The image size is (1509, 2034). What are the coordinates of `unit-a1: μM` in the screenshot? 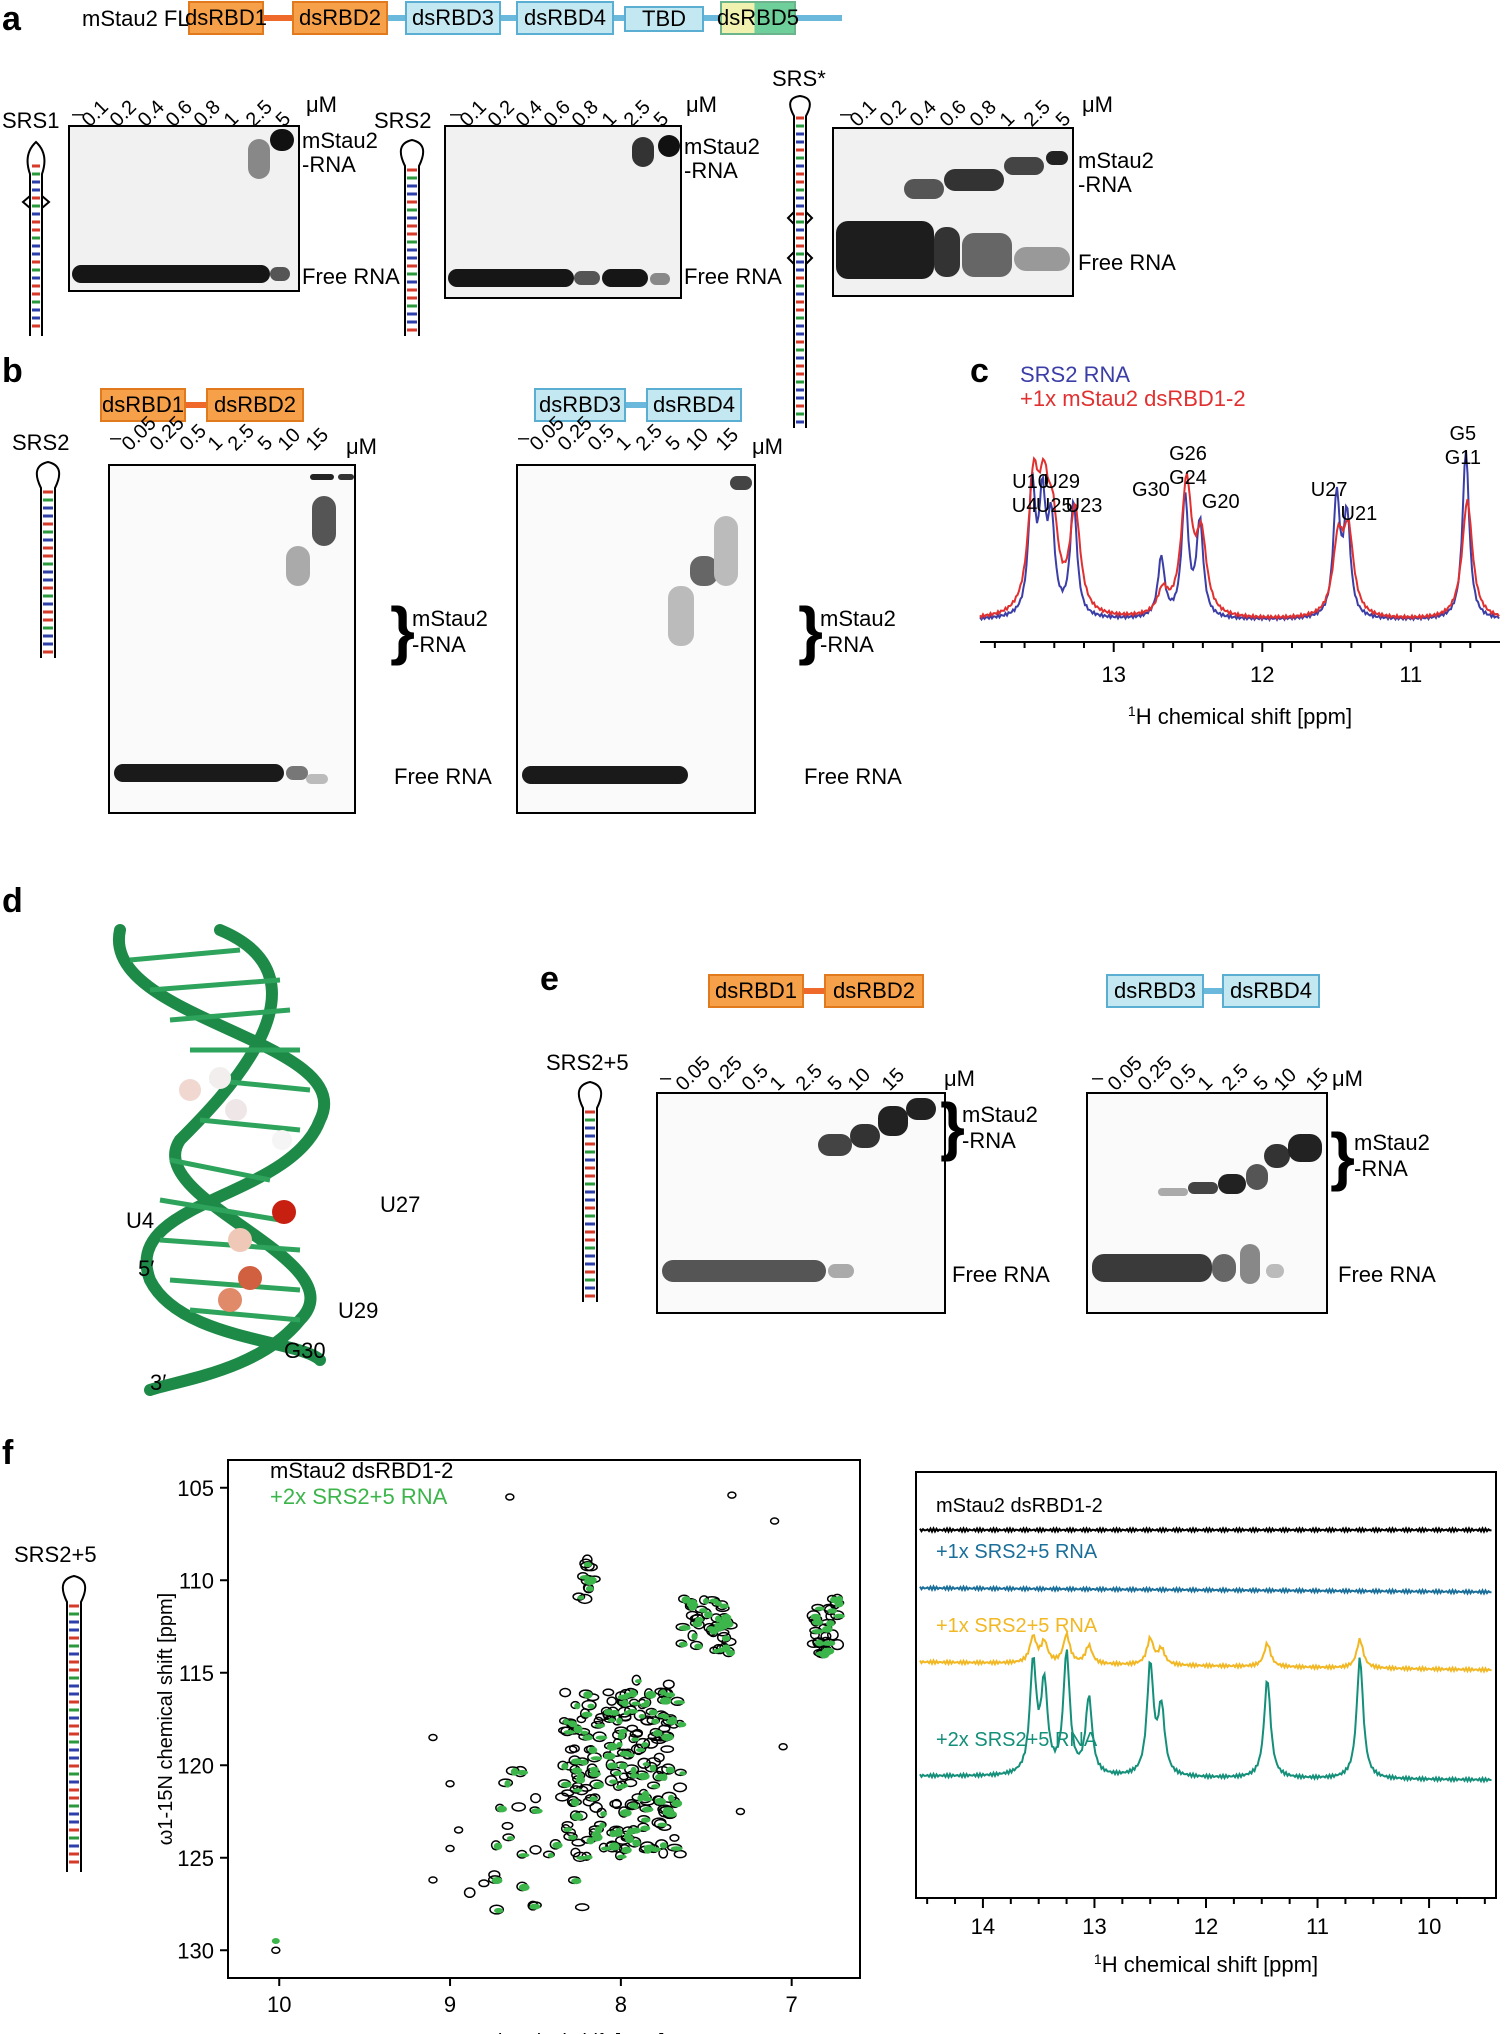 It's located at (322, 104).